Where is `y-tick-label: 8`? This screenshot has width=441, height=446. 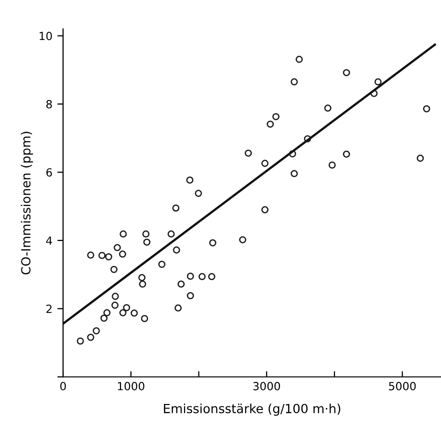 y-tick-label: 8 is located at coordinates (49, 104).